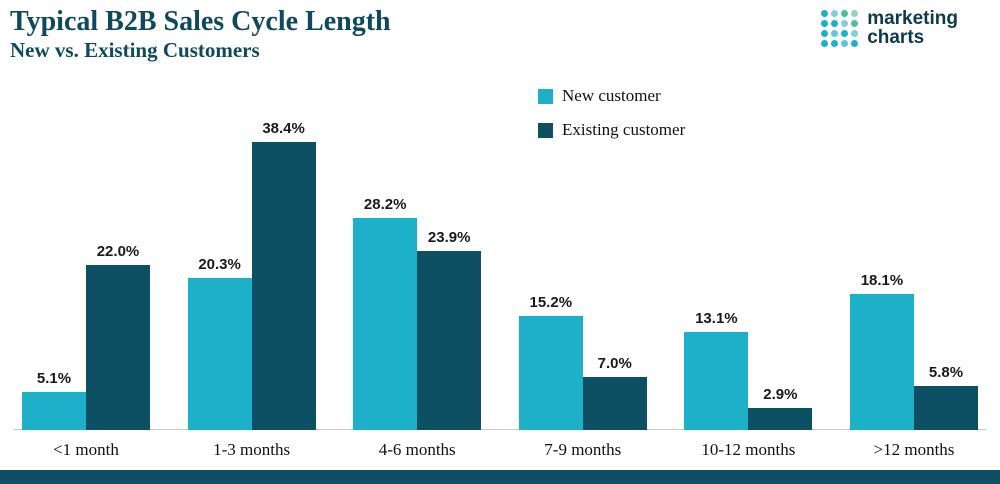 The width and height of the screenshot is (1000, 484). Describe the element at coordinates (500, 429) in the screenshot. I see `x-axis-line` at that location.